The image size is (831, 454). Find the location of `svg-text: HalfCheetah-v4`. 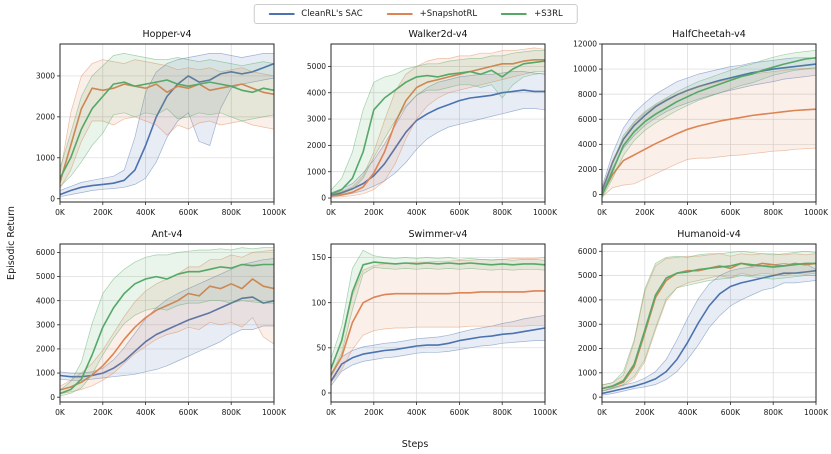

svg-text: HalfCheetah-v4 is located at coordinates (709, 34).